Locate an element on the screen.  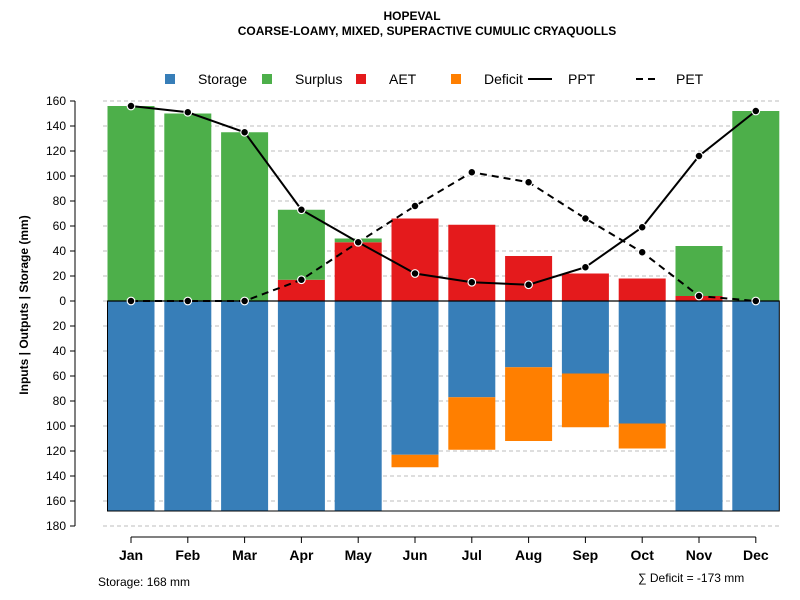
point-pet-aug is located at coordinates (528, 182).